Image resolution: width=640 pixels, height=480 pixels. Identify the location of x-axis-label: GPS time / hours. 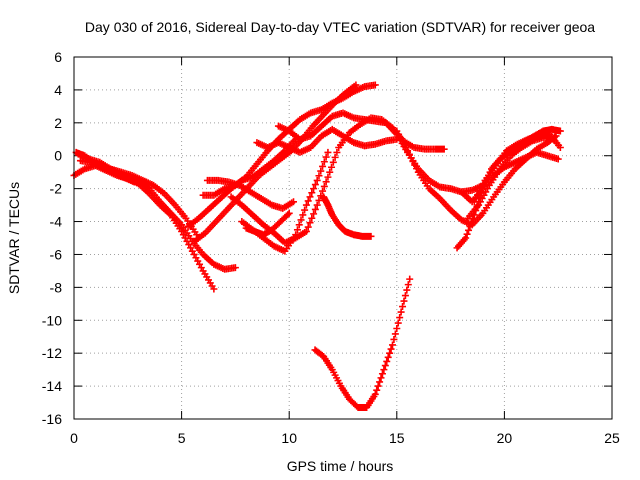
(340, 466).